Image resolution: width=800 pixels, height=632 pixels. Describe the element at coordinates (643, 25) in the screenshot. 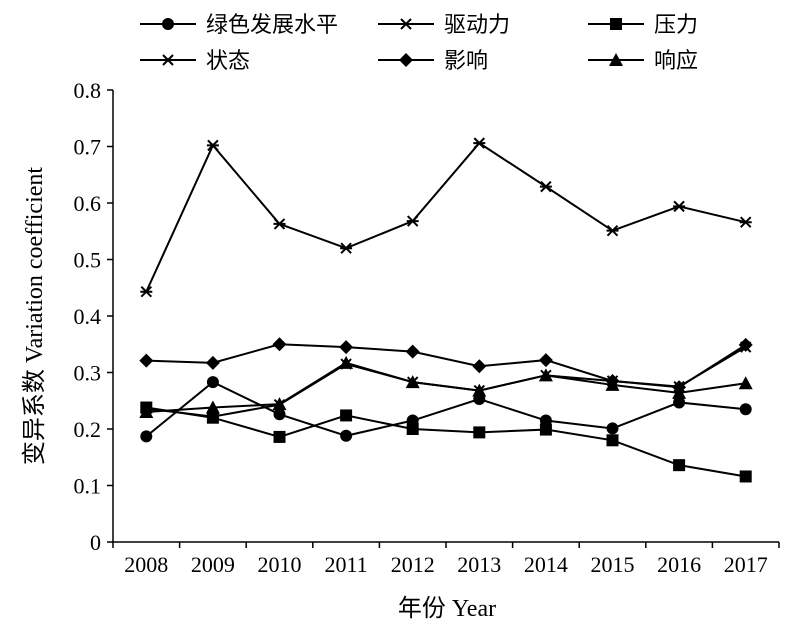

I see `legend-item: 压力` at that location.